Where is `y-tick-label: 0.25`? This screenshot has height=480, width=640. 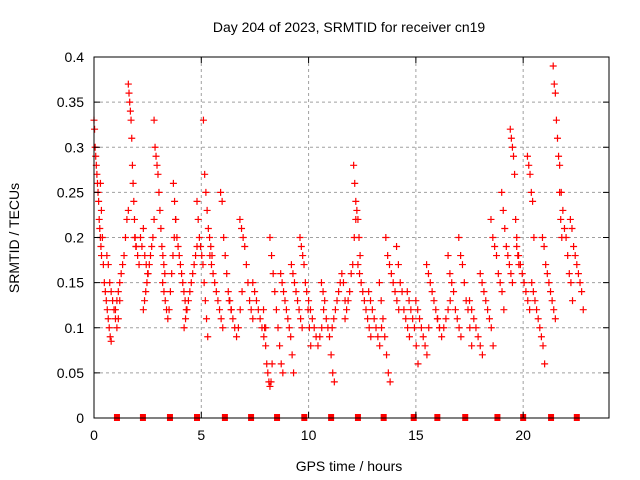
y-tick-label: 0.25 is located at coordinates (70, 192).